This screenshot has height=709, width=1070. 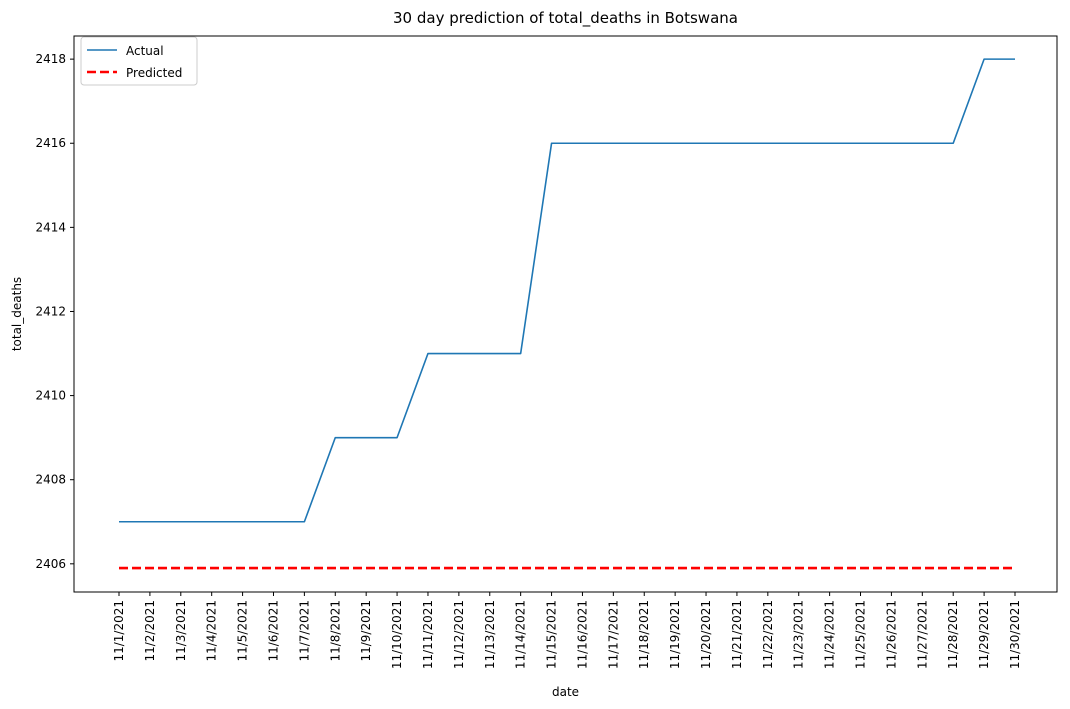 I want to click on x-tick-label: 11/26/2021, so click(x=891, y=634).